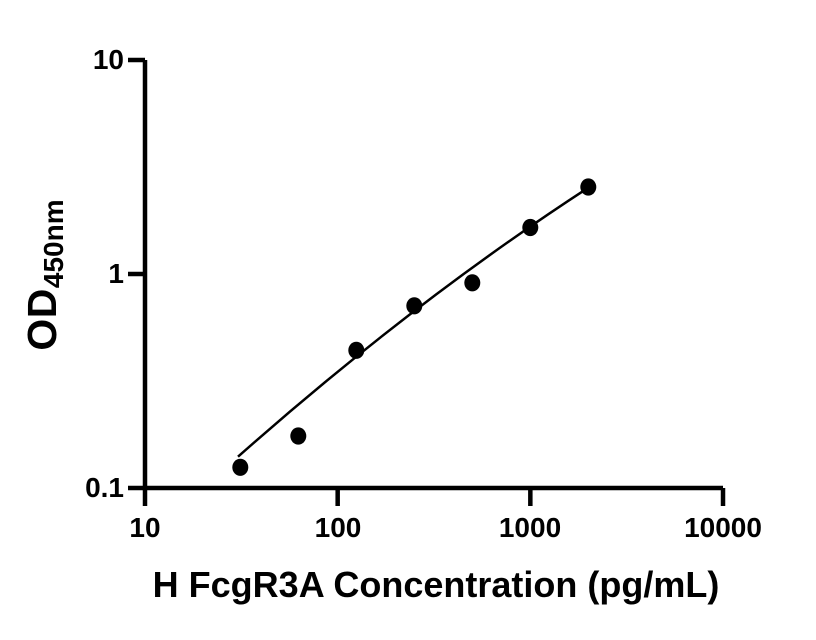 The image size is (816, 640). What do you see at coordinates (42, 319) in the screenshot?
I see `y-axis-title-main: OD` at bounding box center [42, 319].